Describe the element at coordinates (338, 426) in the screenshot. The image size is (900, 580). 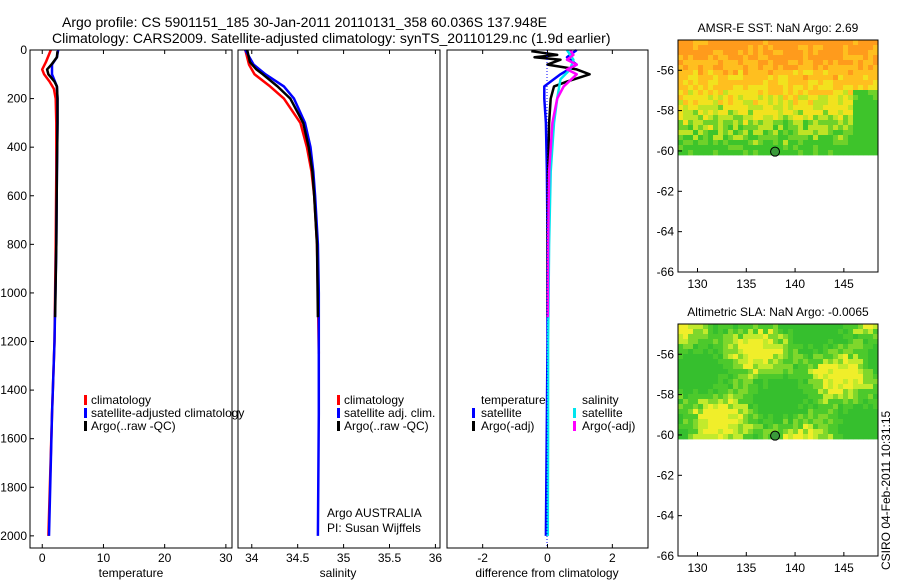
I see `legend-swatch-argo` at that location.